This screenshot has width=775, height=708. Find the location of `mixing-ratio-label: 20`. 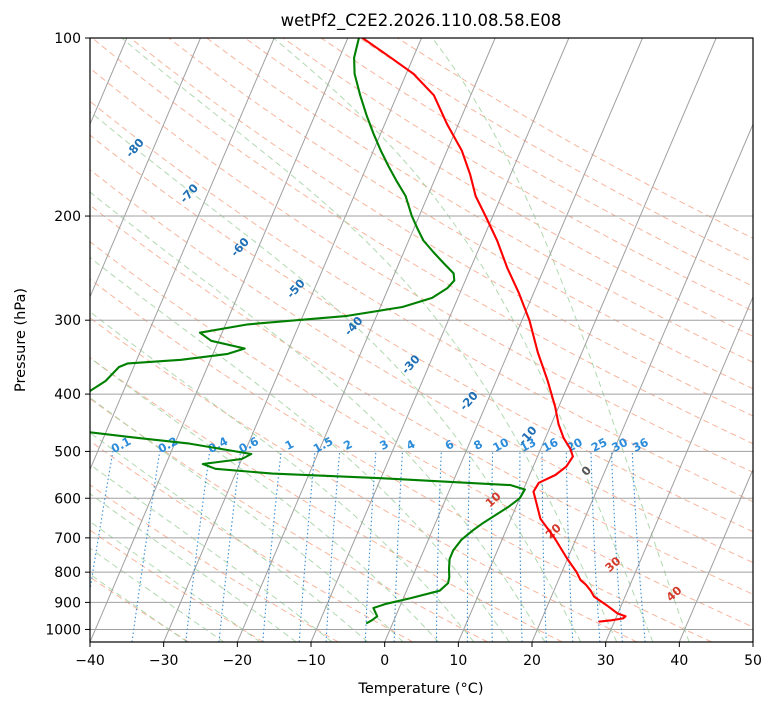

mixing-ratio-label: 20 is located at coordinates (574, 445).